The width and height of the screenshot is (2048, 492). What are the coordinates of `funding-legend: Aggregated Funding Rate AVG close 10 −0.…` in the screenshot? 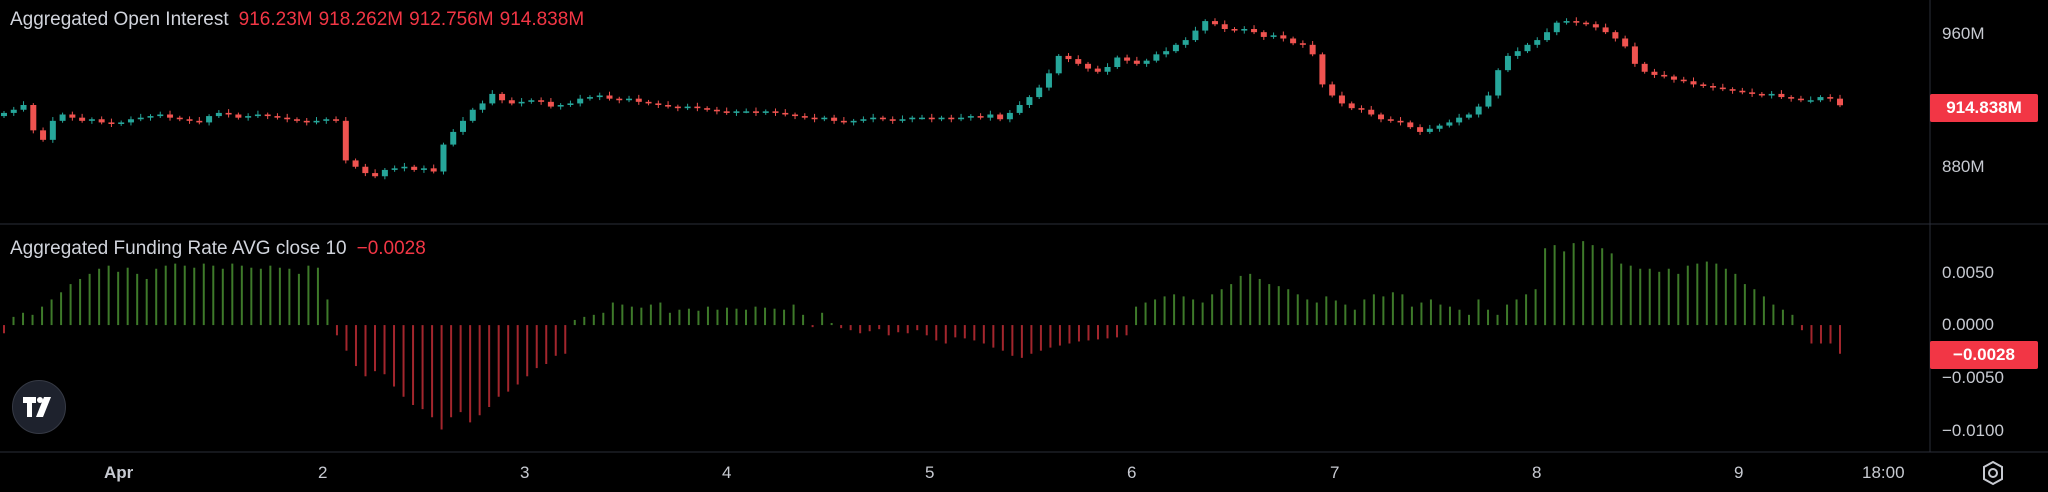 It's located at (218, 249).